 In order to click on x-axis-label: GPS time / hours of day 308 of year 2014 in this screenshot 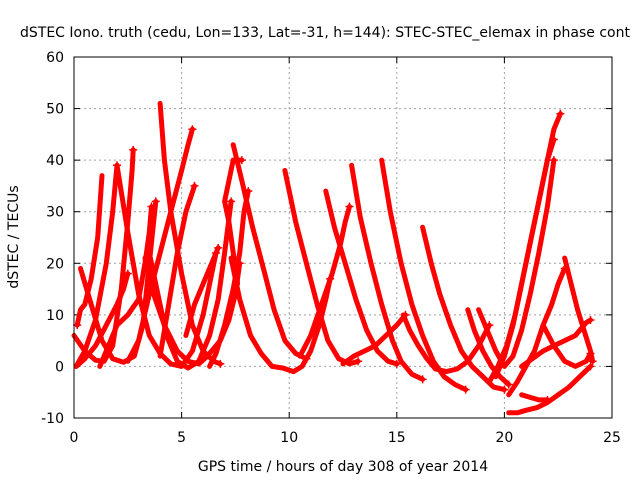, I will do `click(343, 467)`.